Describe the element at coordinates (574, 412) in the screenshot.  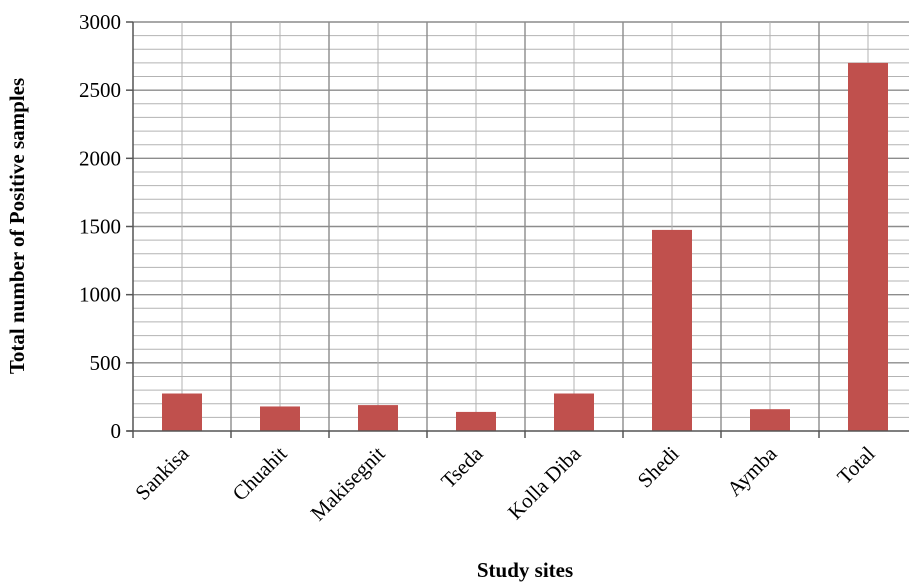
I see `bar-kolla-diba` at that location.